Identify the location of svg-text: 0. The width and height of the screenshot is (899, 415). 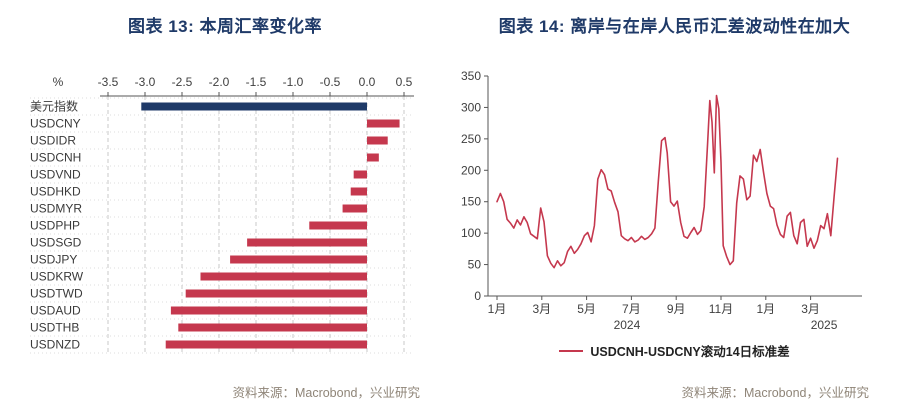
(477, 296).